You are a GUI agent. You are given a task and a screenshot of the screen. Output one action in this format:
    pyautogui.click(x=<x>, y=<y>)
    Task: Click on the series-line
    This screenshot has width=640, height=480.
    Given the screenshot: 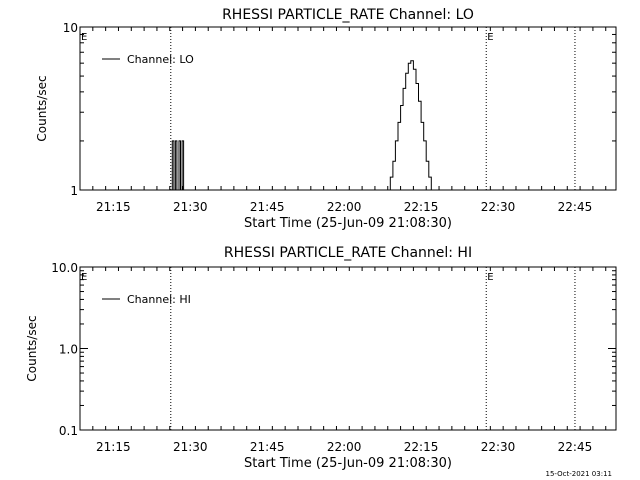 What is the action you would take?
    pyautogui.click(x=301, y=125)
    